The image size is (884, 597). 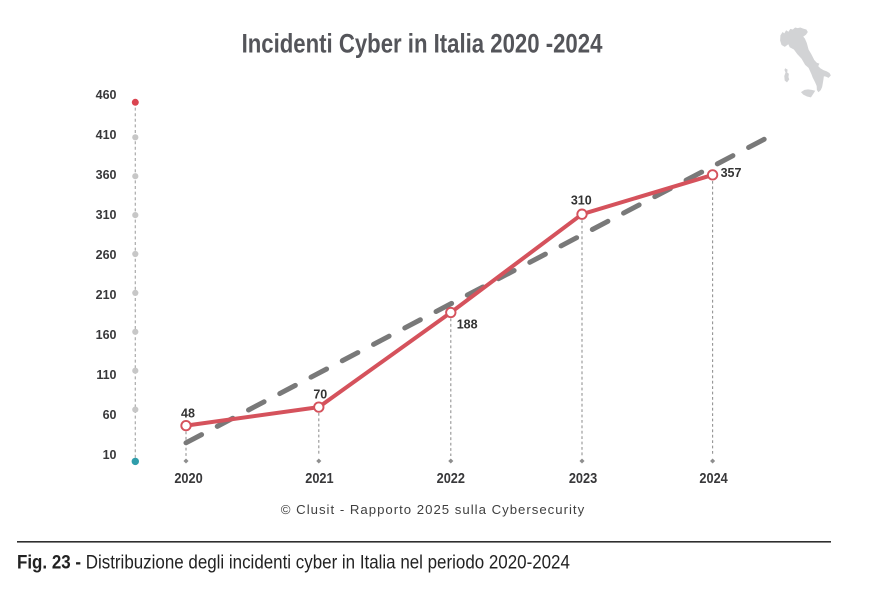 I want to click on svg-text: 357, so click(x=731, y=173).